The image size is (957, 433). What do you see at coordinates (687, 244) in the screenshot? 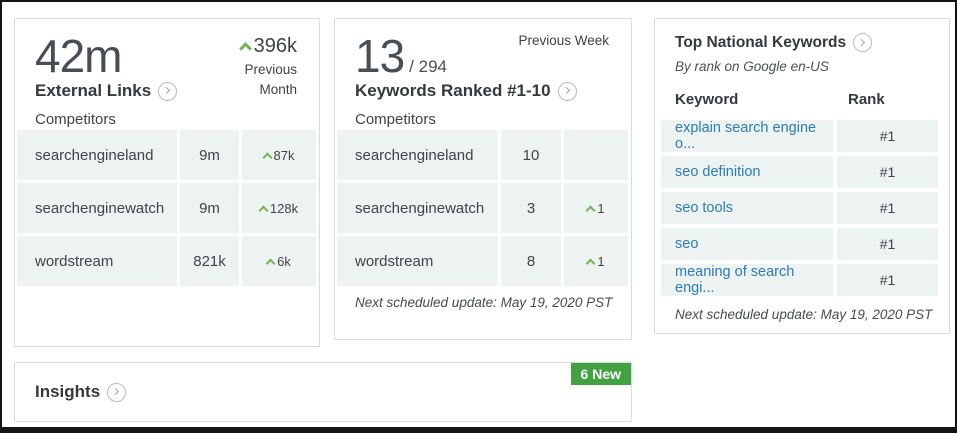
I see `keyword-link: seo` at bounding box center [687, 244].